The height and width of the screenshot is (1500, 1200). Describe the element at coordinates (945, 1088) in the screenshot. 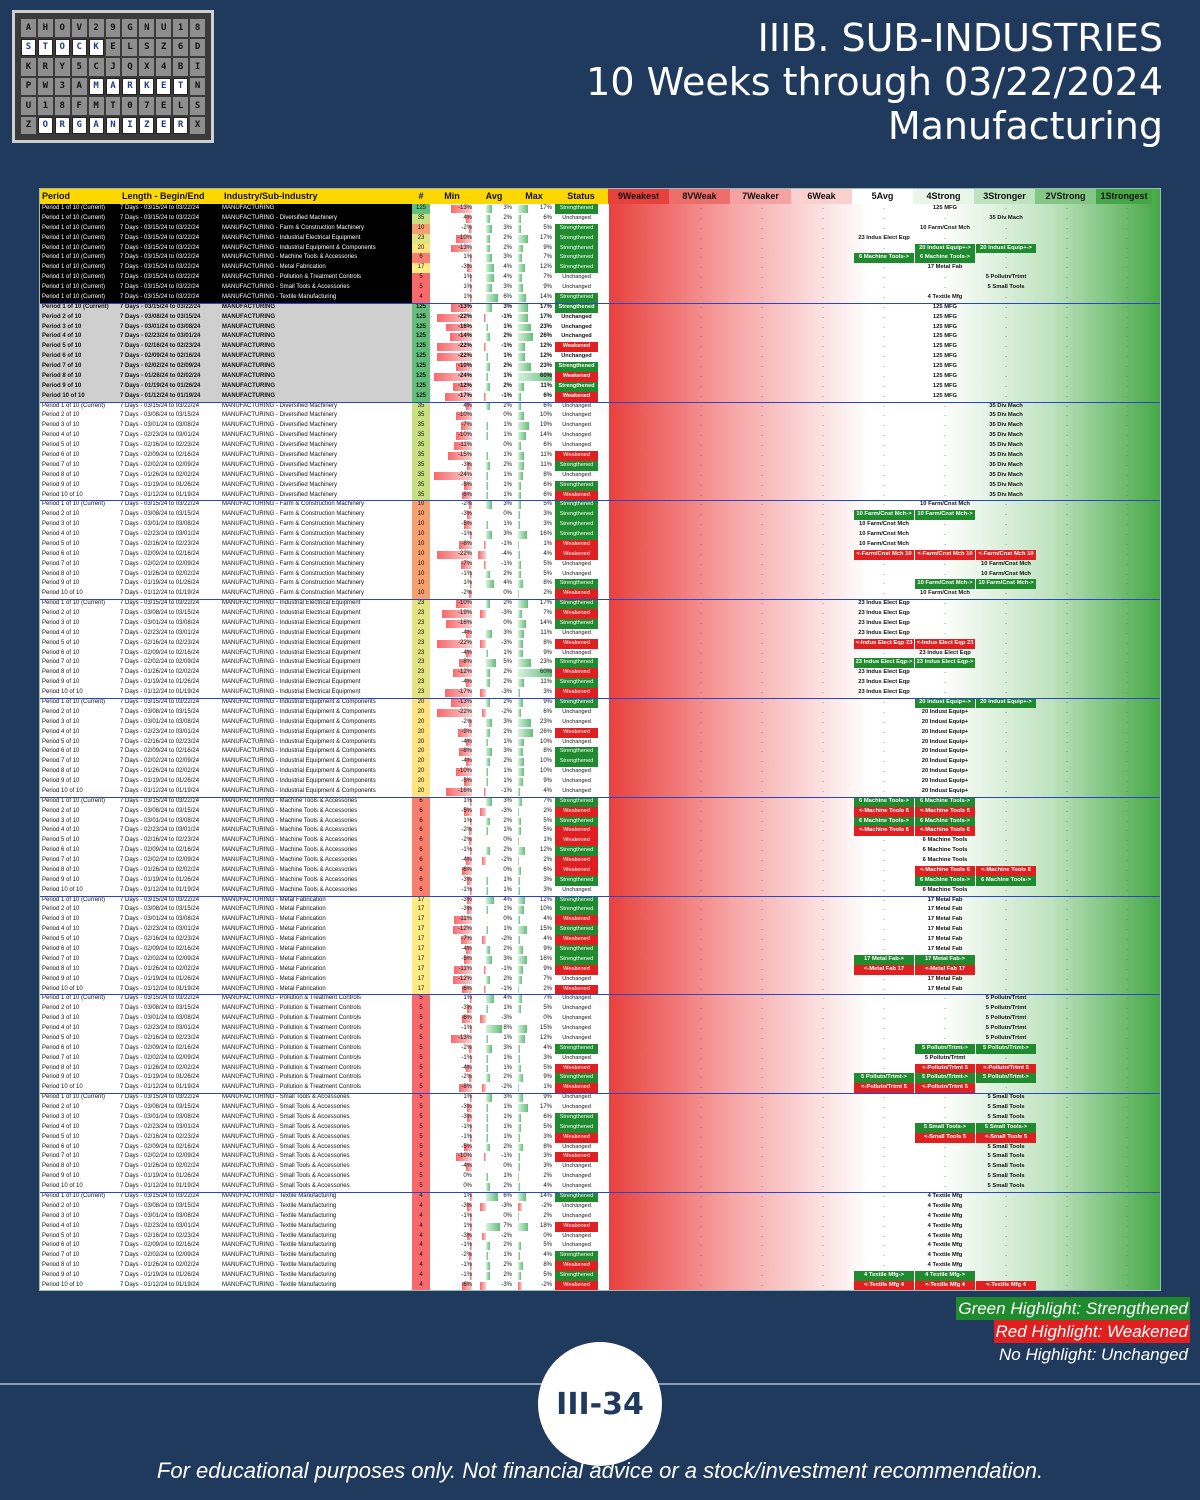

I see `rank-label: <-Pollutn/Trtmt 5` at that location.